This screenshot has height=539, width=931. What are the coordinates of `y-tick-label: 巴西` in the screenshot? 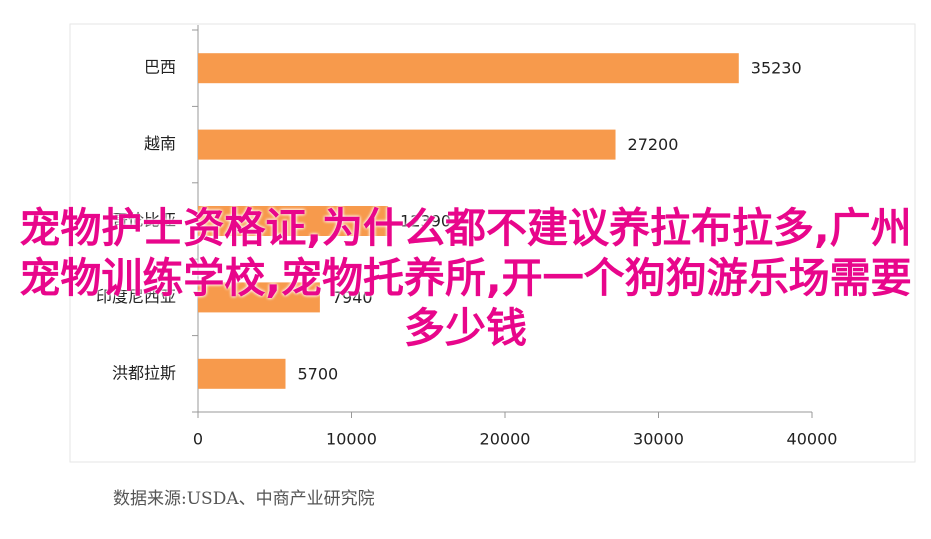 It's located at (160, 67).